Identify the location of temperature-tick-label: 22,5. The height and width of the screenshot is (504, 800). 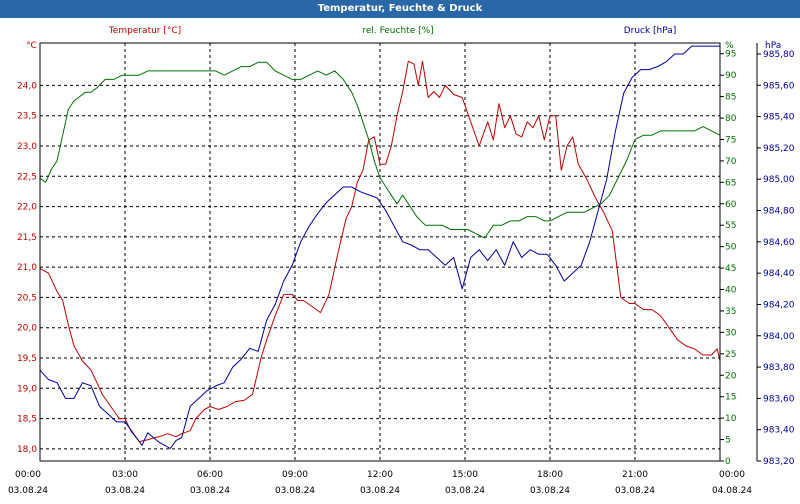
(27, 177).